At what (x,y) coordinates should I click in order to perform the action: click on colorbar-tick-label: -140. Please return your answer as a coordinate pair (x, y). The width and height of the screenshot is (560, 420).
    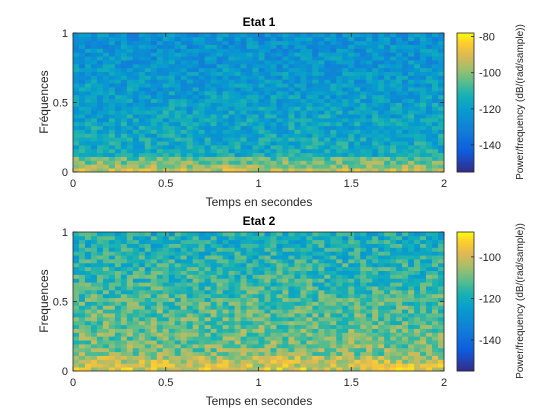
    Looking at the image, I should click on (490, 341).